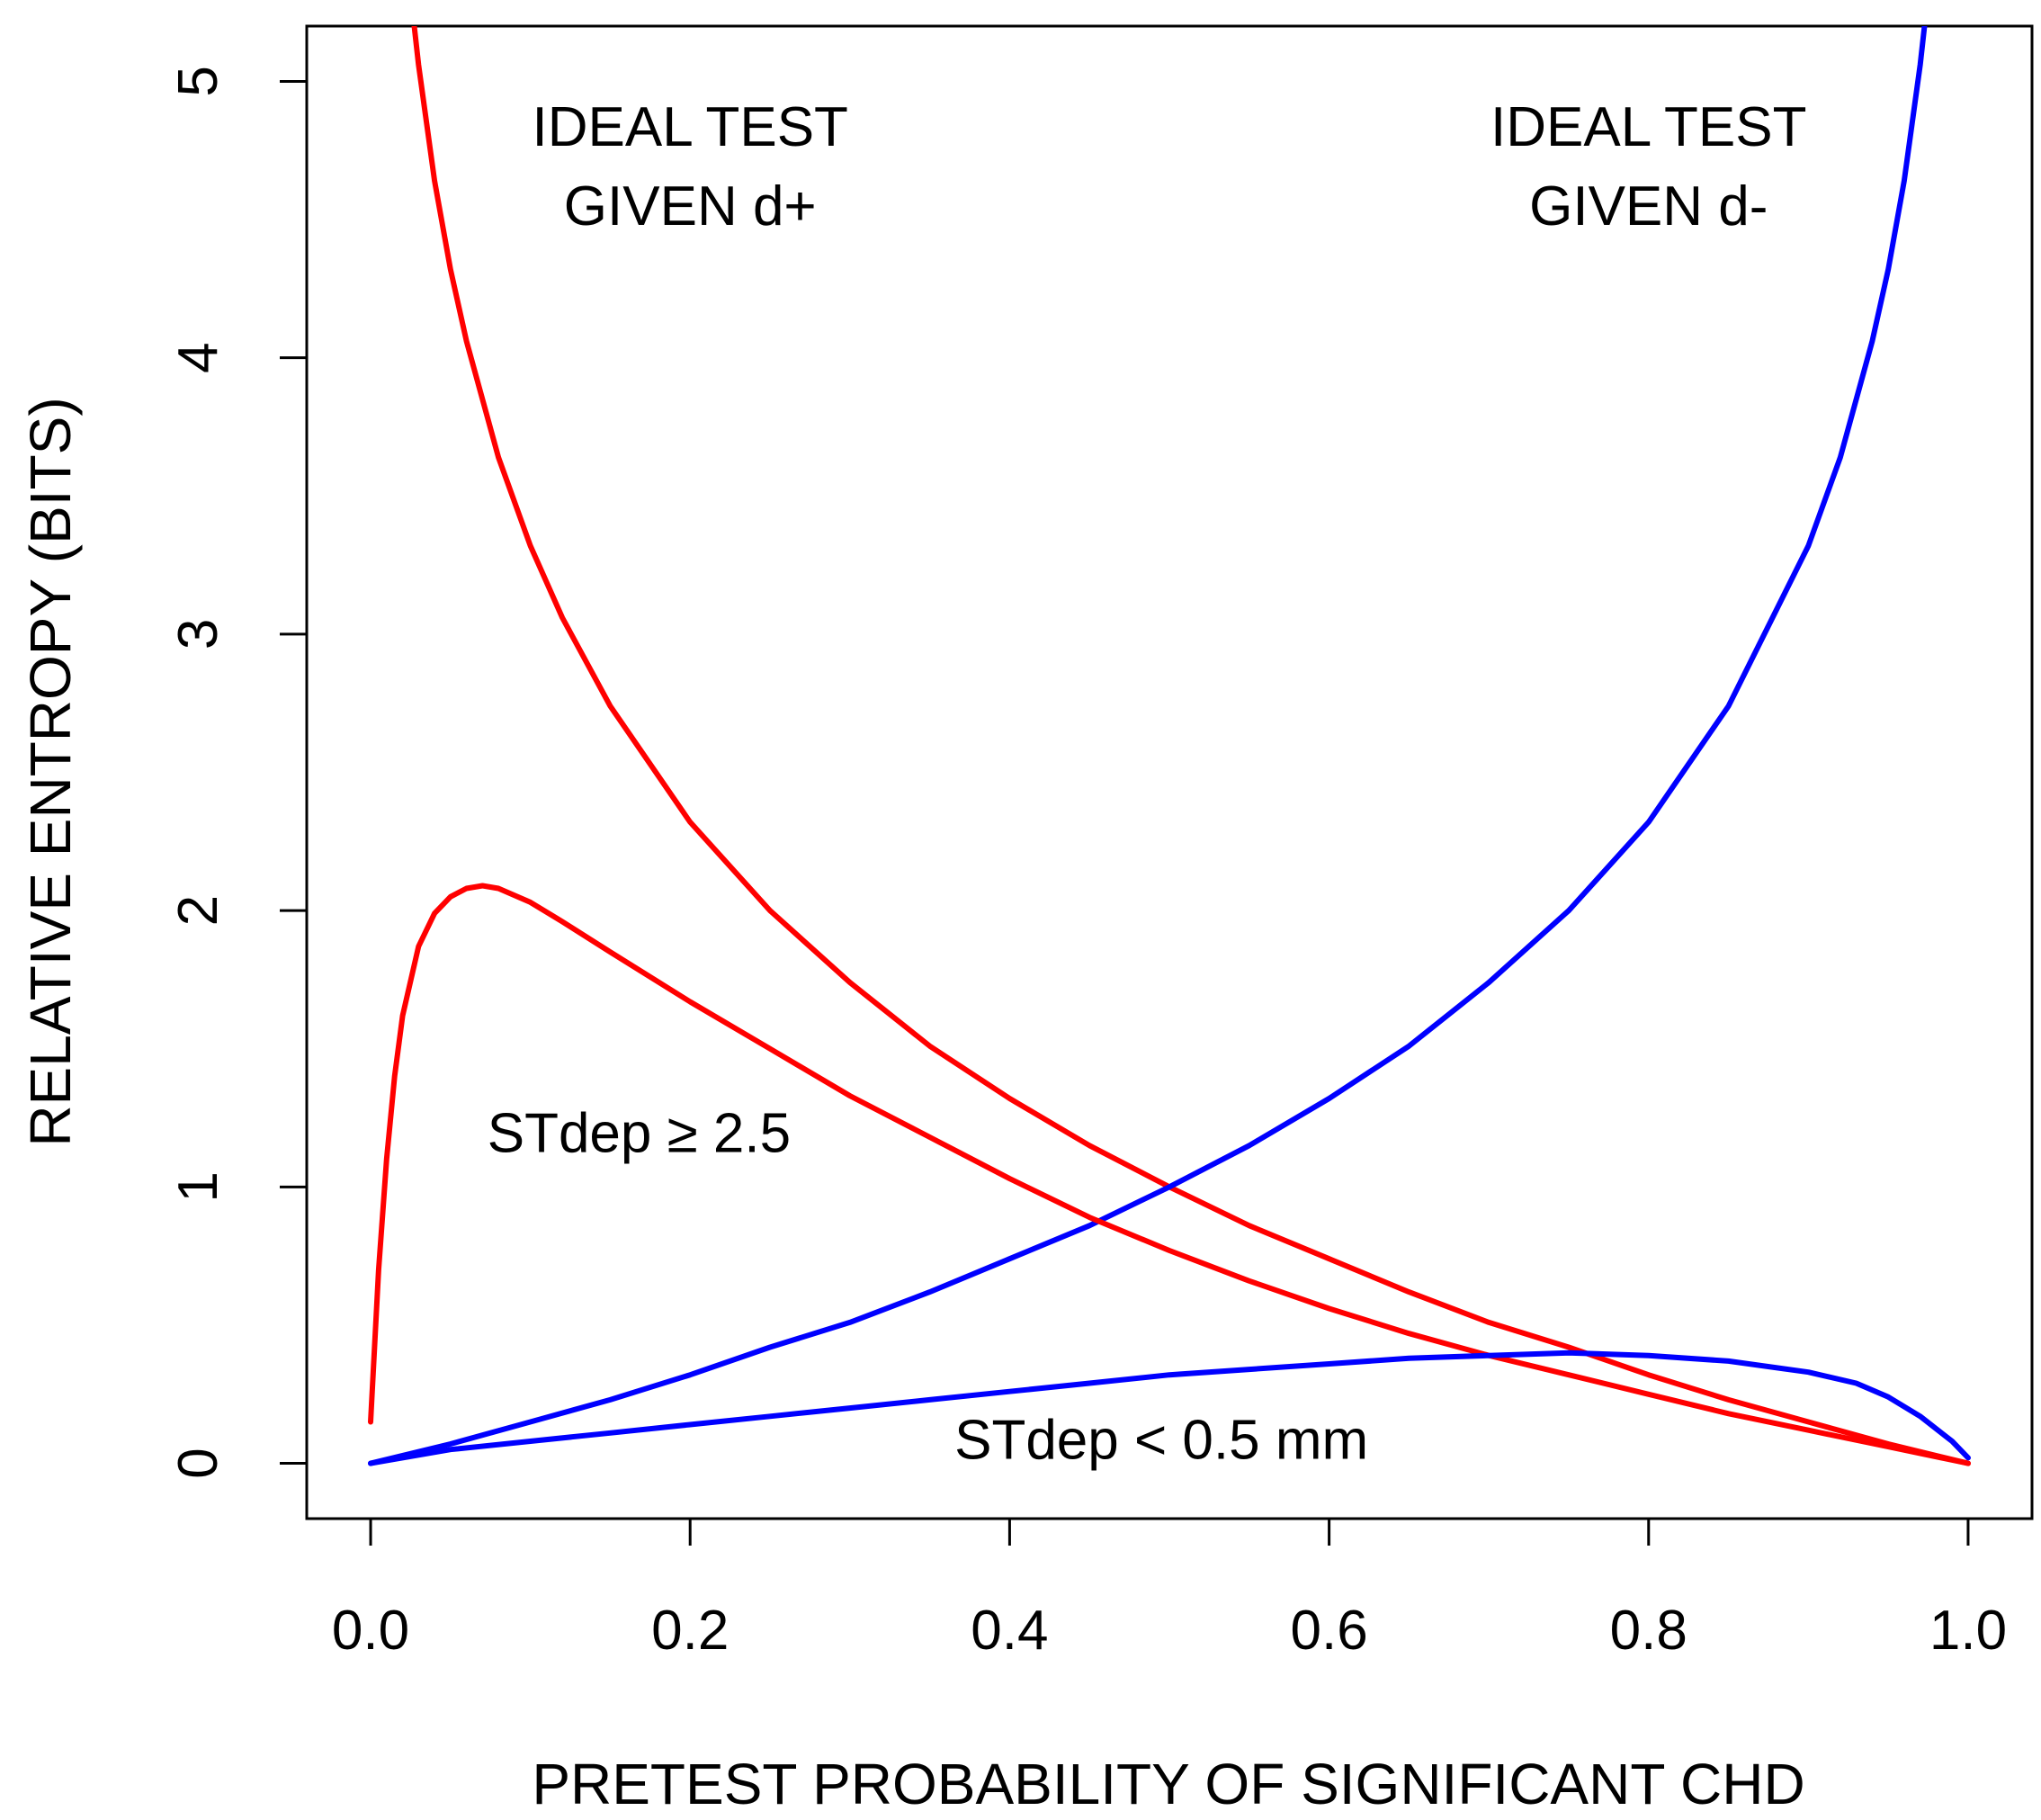 The width and height of the screenshot is (2041, 1820). Describe the element at coordinates (1161, 1440) in the screenshot. I see `annotation-stdep-low: STdep < 0.5 mm` at that location.